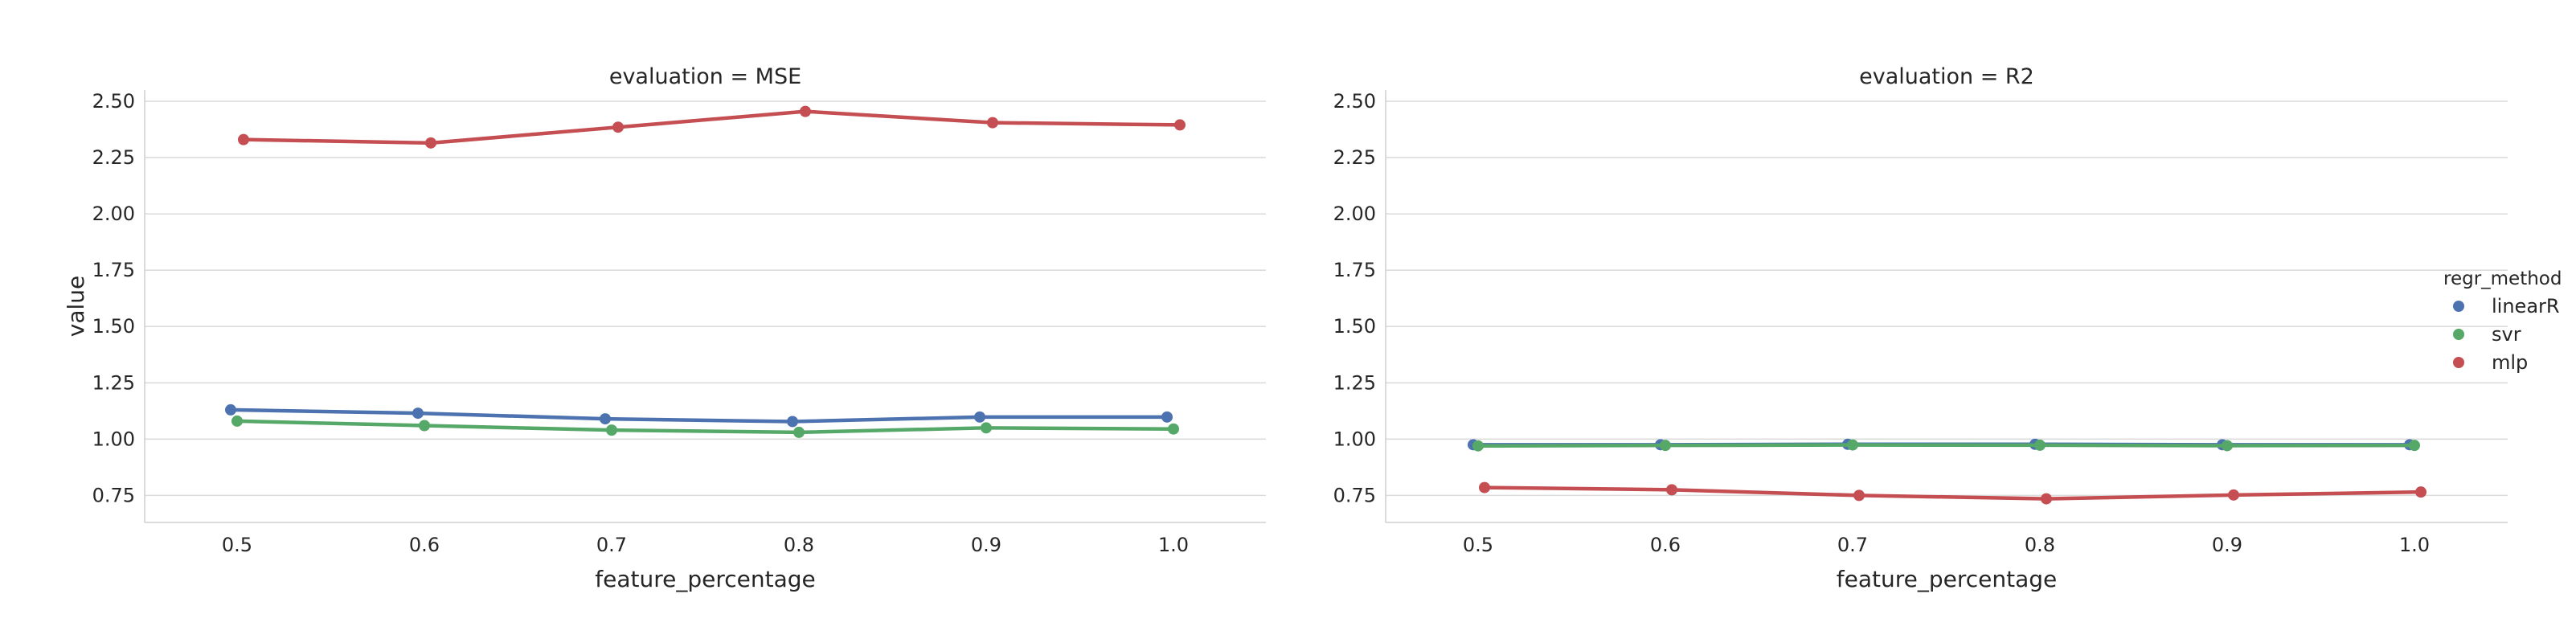 Image resolution: width=2576 pixels, height=643 pixels. Describe the element at coordinates (705, 76) in the screenshot. I see `panel-title: evaluation = MSE` at that location.